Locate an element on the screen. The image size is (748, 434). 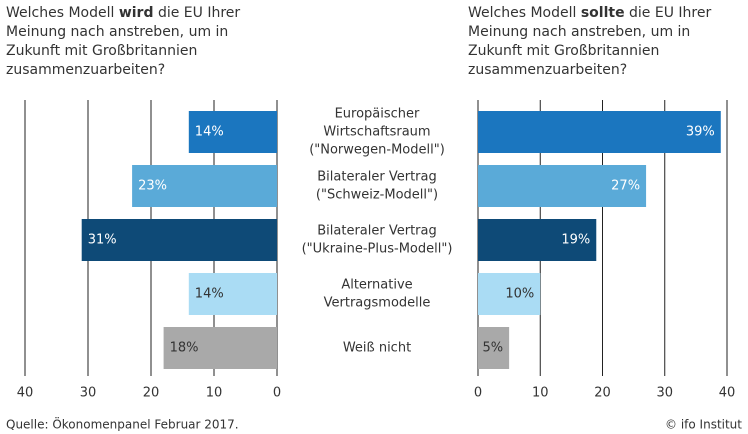
value-label: 5% is located at coordinates (493, 348).